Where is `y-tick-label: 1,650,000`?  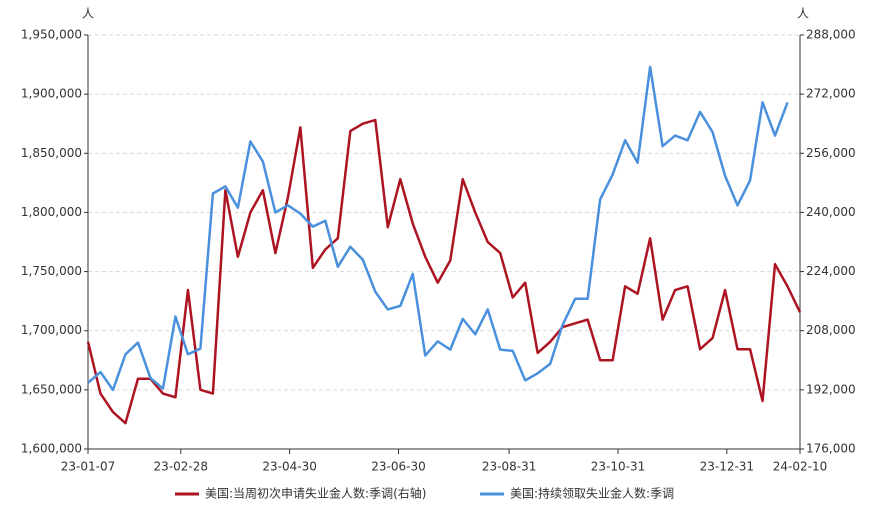 y-tick-label: 1,650,000 is located at coordinates (51, 389).